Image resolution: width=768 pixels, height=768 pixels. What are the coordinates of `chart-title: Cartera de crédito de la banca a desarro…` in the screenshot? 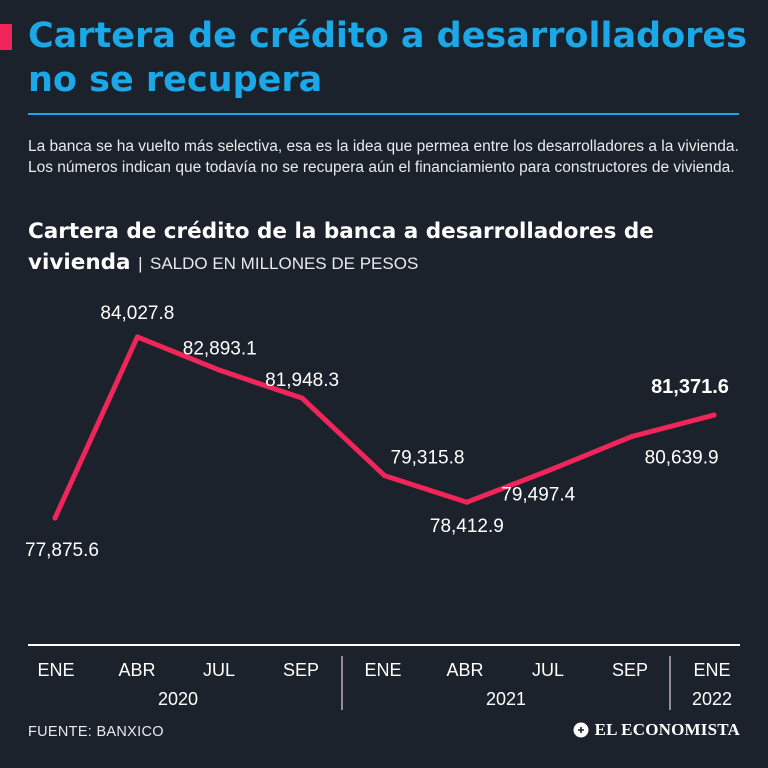 It's located at (386, 247).